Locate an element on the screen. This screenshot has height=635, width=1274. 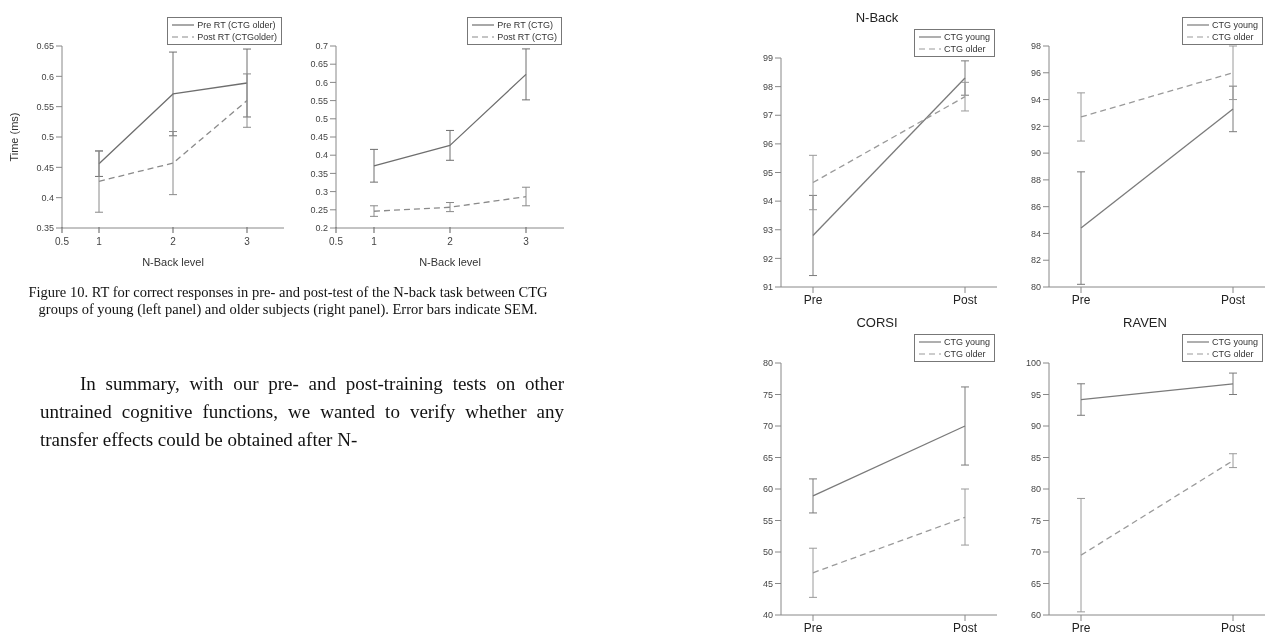
y-tick-label: 50 is located at coordinates (767, 552).